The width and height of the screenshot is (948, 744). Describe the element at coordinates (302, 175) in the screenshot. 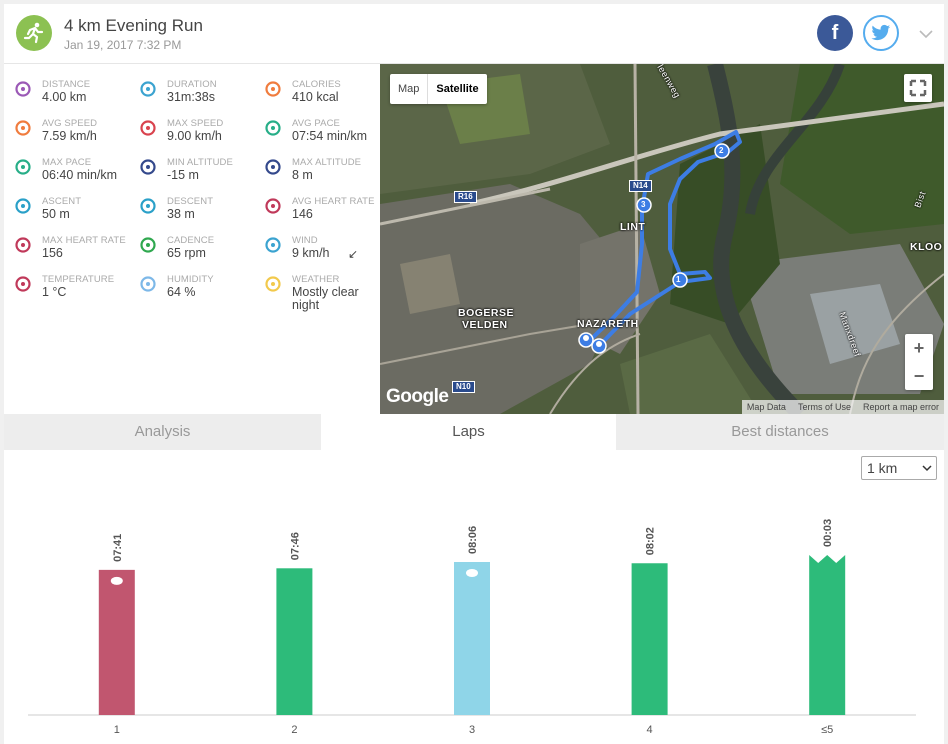

I see `stat-value: 8 m` at that location.